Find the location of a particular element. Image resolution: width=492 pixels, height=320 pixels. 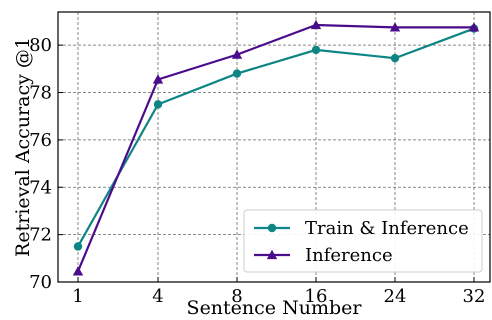

legend: Train & Inference Inference is located at coordinates (363, 241).